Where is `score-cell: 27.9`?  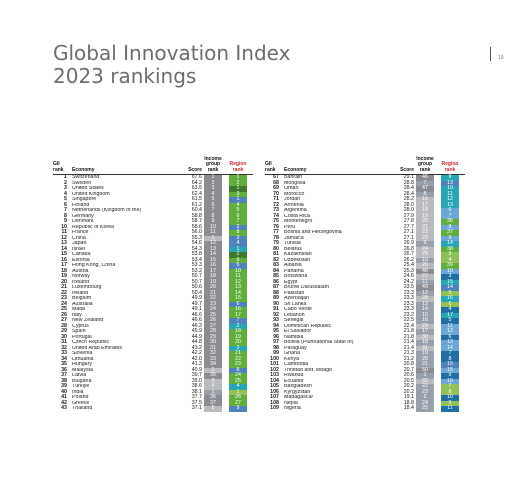 score-cell: 27.9 is located at coordinates (408, 215).